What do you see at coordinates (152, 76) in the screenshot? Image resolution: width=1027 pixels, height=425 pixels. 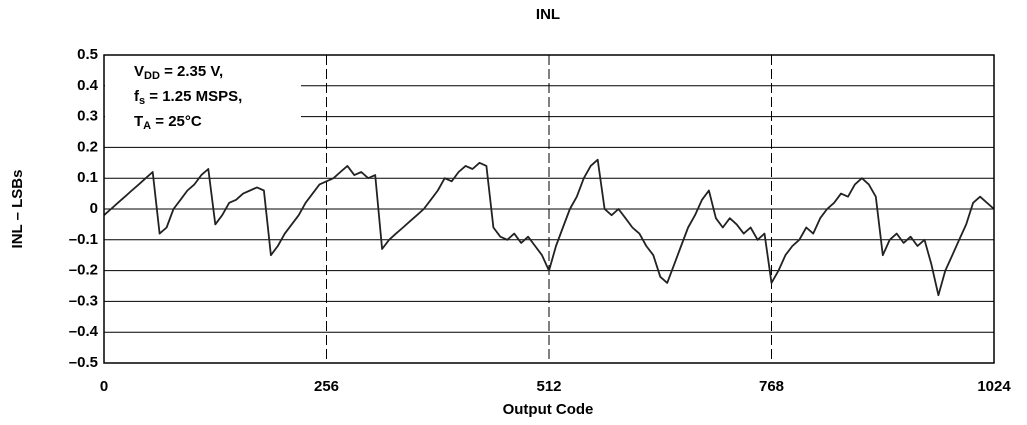 I see `annotation-subscript: DD` at bounding box center [152, 76].